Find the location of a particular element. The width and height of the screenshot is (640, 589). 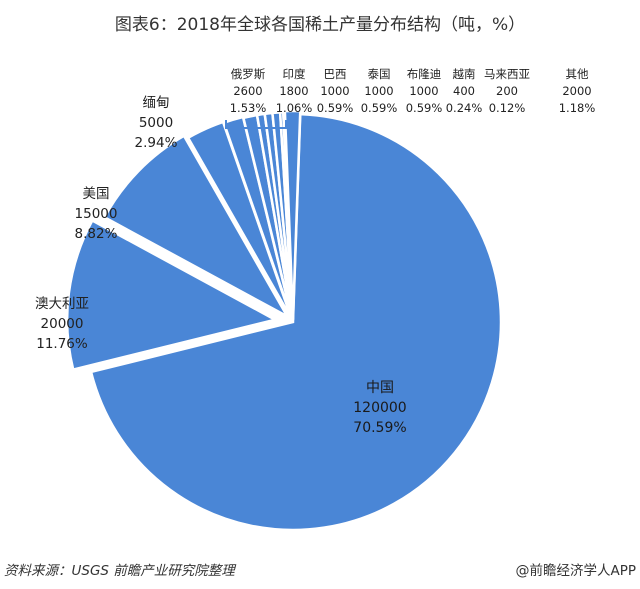

label-e9a9ace69da5e8a5bfe4ba9a-name: 马来西亚 is located at coordinates (507, 74).